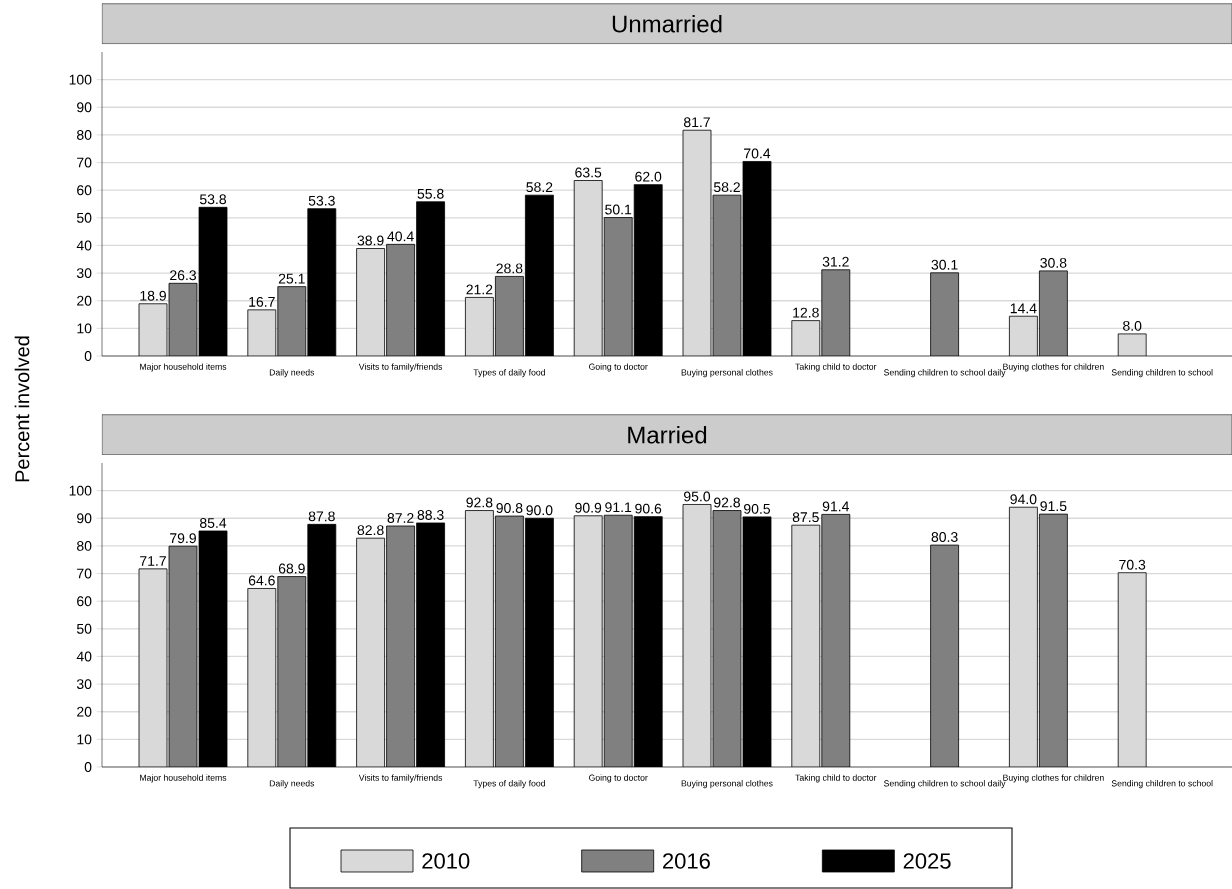 The width and height of the screenshot is (1232, 889). What do you see at coordinates (291, 278) in the screenshot?
I see `data-label: 25.1` at bounding box center [291, 278].